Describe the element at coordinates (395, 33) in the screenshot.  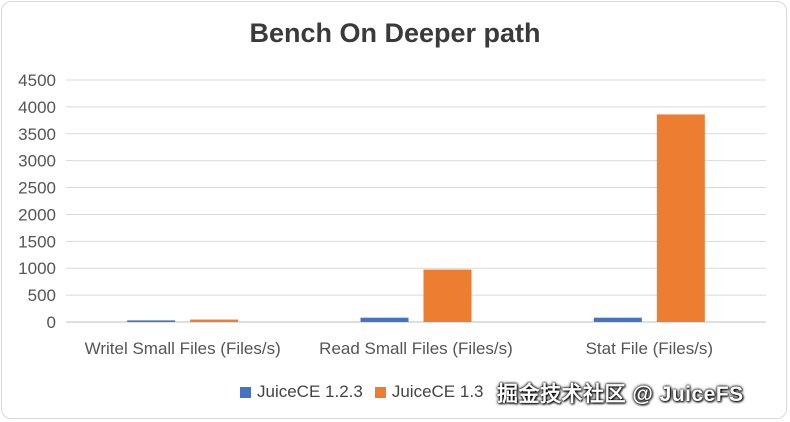
I see `chart-title: Bench On Deeper path` at that location.